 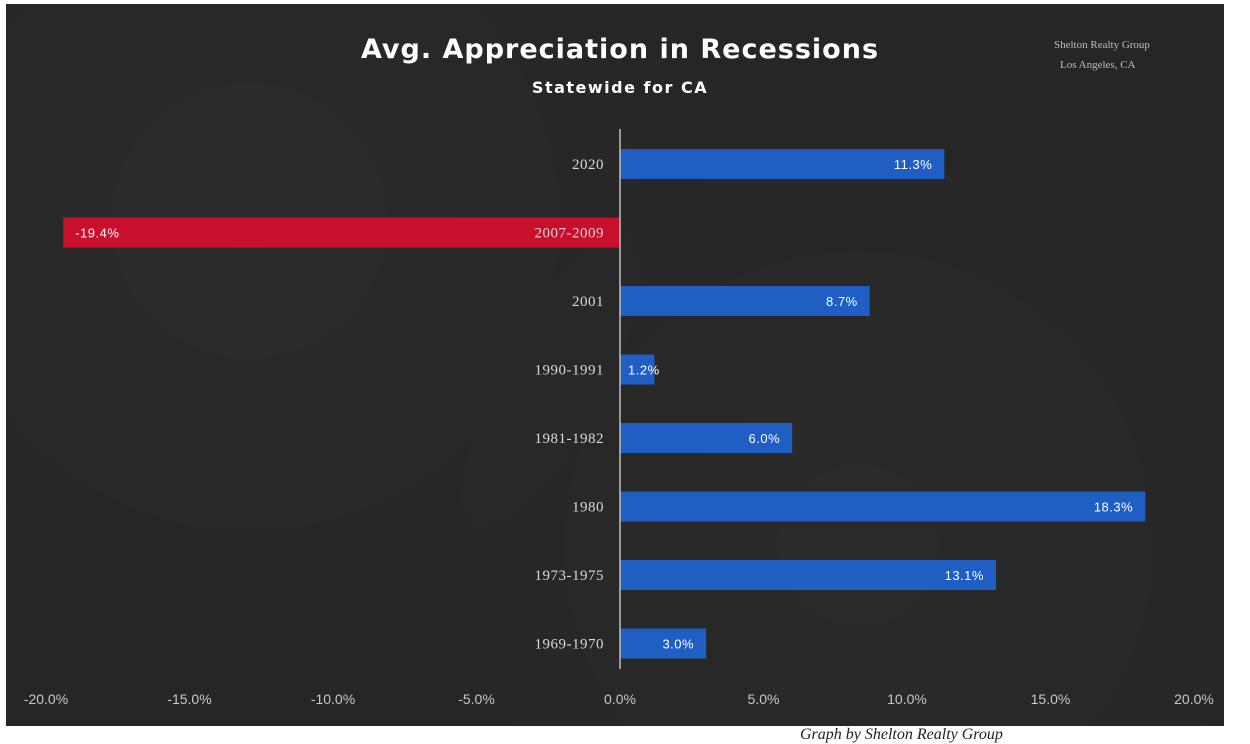 I want to click on category-label: 1990-1991, so click(x=570, y=371).